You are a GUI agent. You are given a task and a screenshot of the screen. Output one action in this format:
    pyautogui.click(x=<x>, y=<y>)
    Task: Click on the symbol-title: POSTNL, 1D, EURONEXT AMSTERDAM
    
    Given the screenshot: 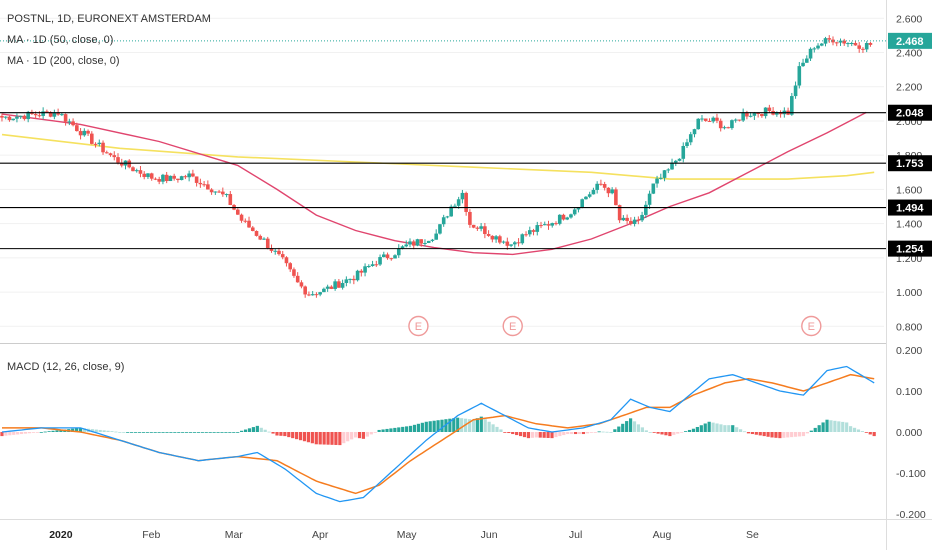 What is the action you would take?
    pyautogui.click(x=109, y=19)
    